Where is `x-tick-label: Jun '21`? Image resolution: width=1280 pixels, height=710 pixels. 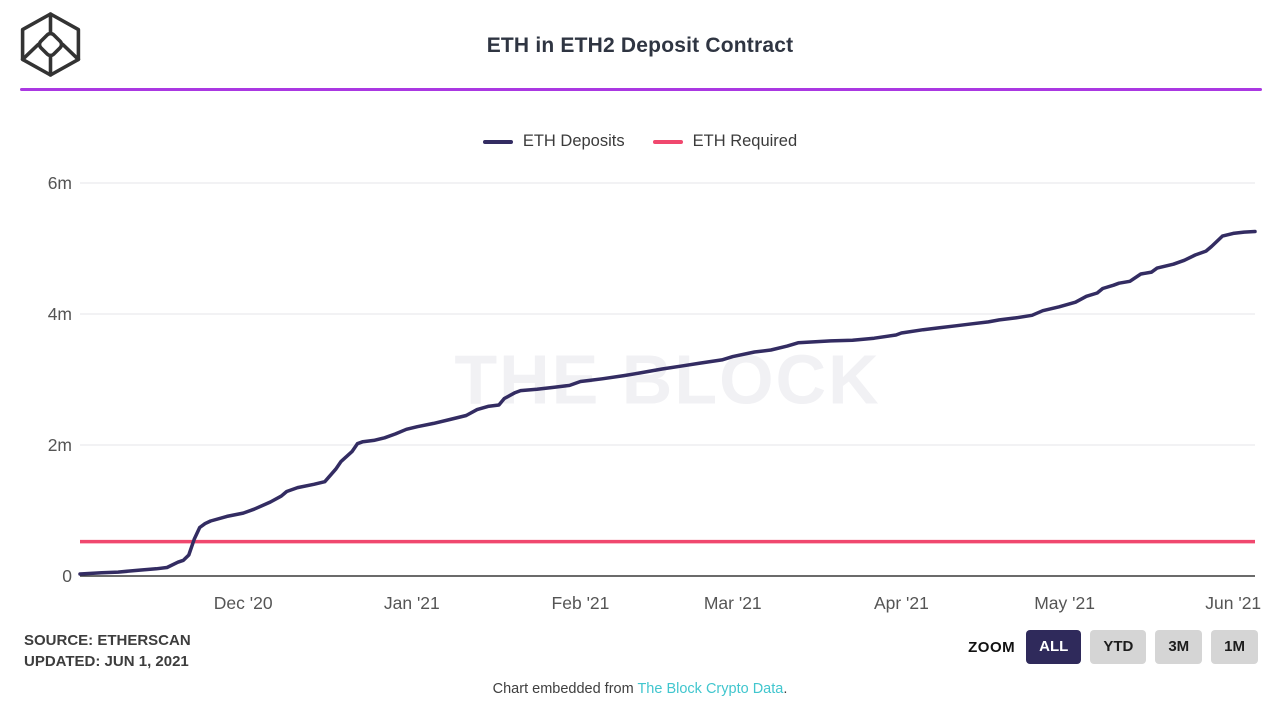
x-tick-label: Jun '21 is located at coordinates (1233, 603).